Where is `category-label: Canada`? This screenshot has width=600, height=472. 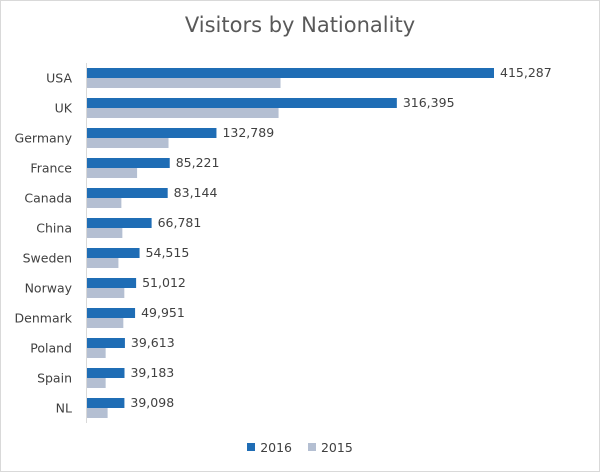 category-label: Canada is located at coordinates (48, 198).